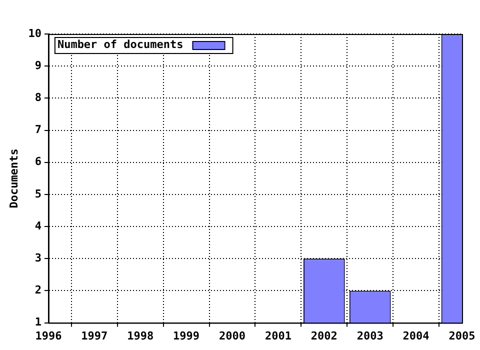 This screenshot has height=350, width=480. What do you see at coordinates (13, 178) in the screenshot?
I see `y-axis-title: Documents` at bounding box center [13, 178].